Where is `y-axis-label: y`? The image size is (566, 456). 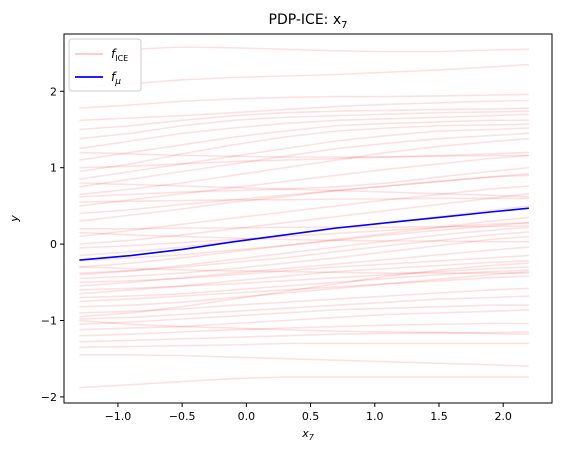 y-axis-label: y is located at coordinates (14, 219).